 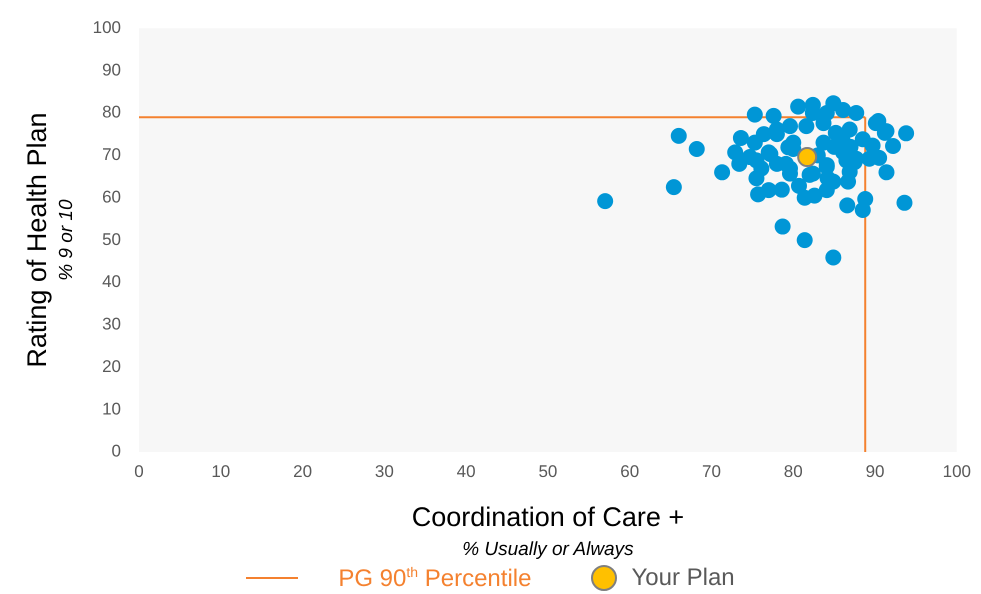 I want to click on text: % 9 or 10, so click(x=66, y=240).